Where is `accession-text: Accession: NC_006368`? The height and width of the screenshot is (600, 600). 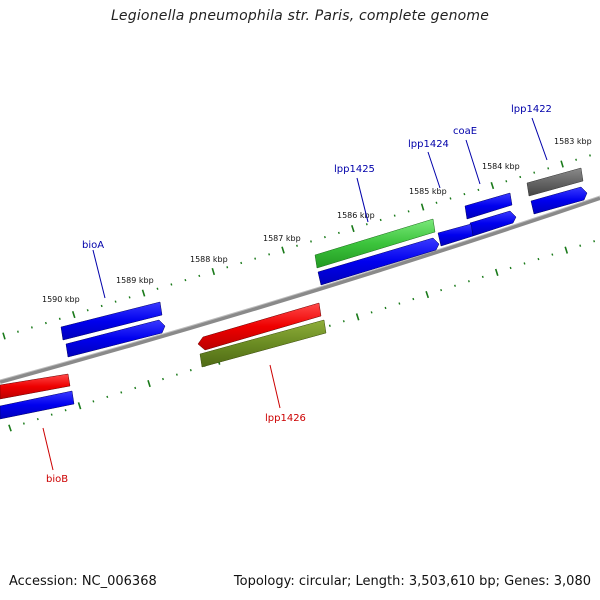 accession-text: Accession: NC_006368 is located at coordinates (83, 581).